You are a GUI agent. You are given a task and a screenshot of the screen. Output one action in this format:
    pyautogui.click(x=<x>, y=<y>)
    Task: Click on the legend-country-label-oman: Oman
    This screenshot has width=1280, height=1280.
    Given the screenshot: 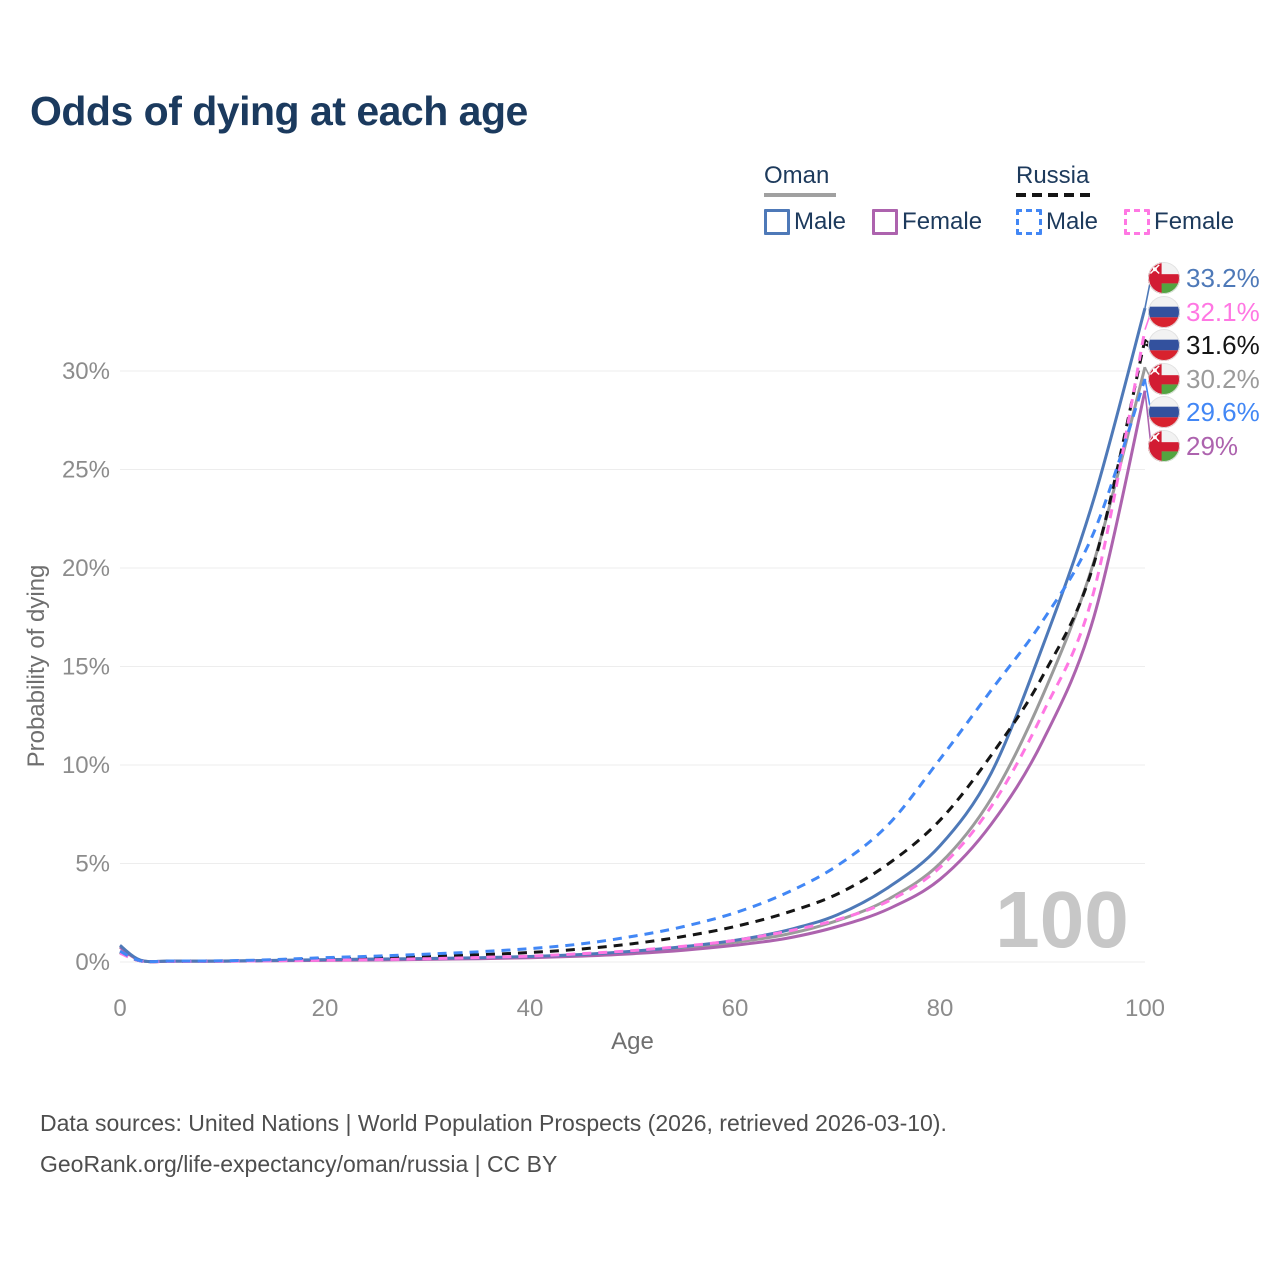 What is the action you would take?
    pyautogui.click(x=797, y=175)
    